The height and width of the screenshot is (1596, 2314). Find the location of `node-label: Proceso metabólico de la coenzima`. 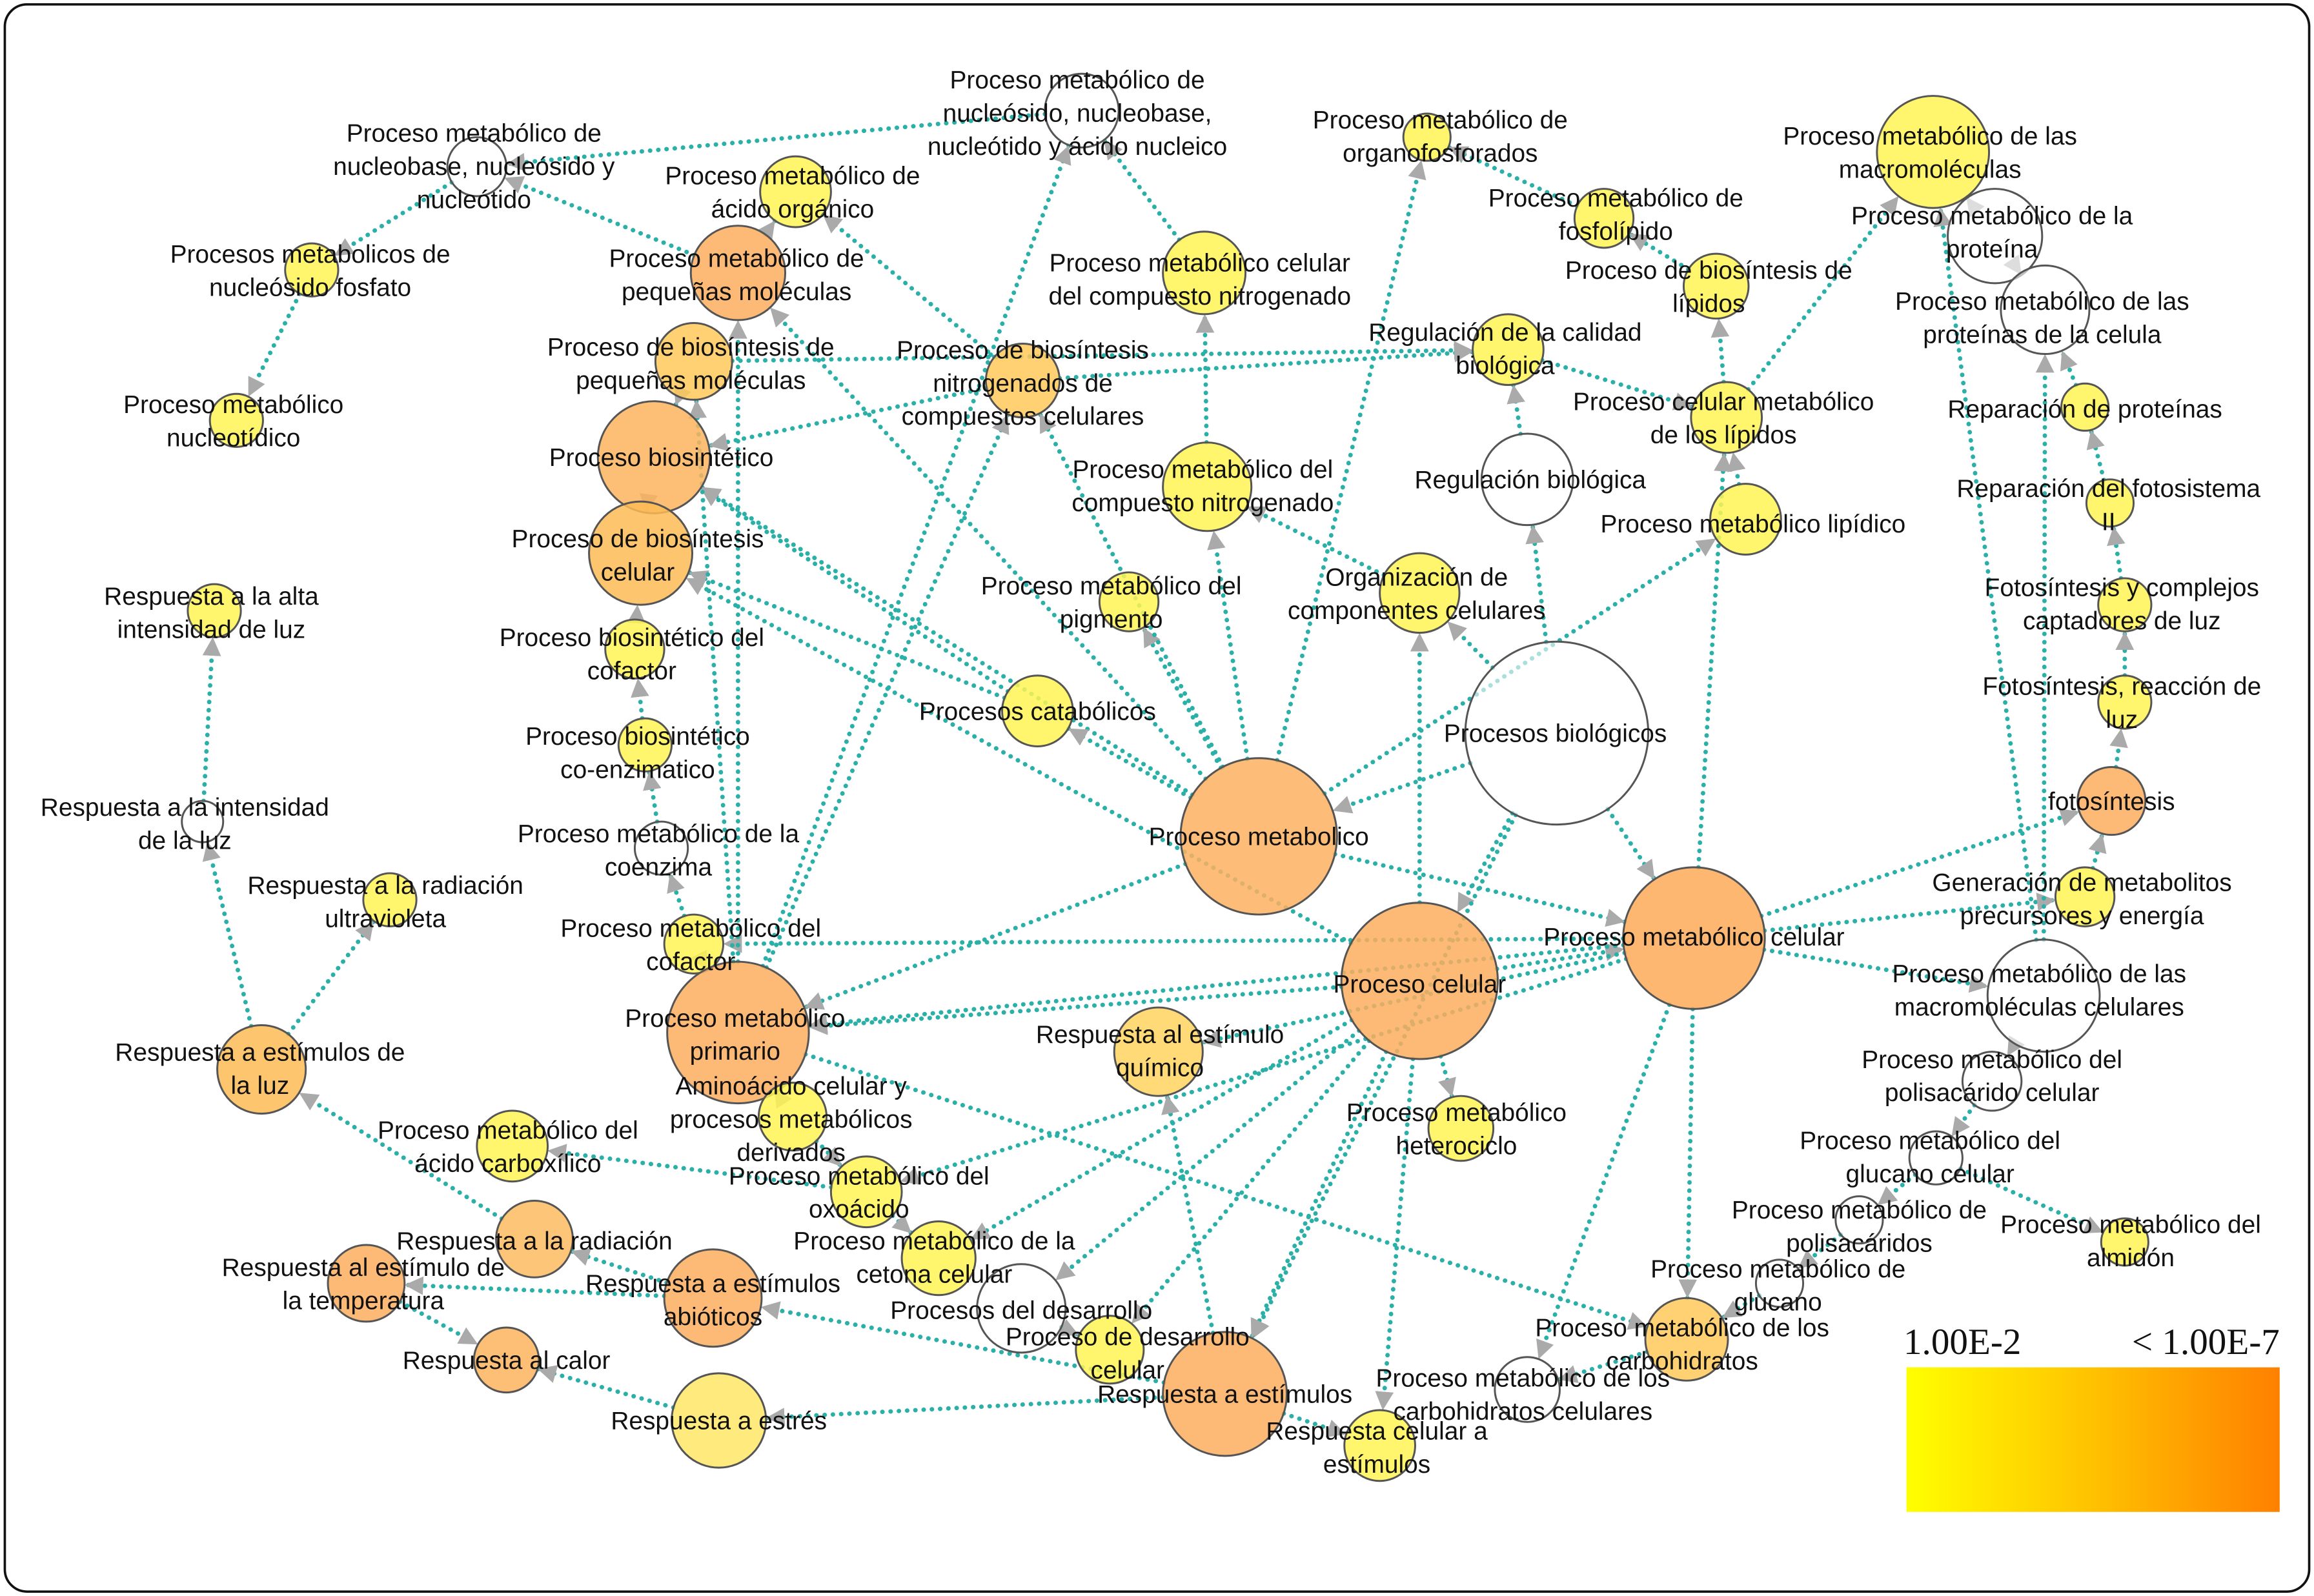

node-label: Proceso metabólico de la coenzima is located at coordinates (659, 850).